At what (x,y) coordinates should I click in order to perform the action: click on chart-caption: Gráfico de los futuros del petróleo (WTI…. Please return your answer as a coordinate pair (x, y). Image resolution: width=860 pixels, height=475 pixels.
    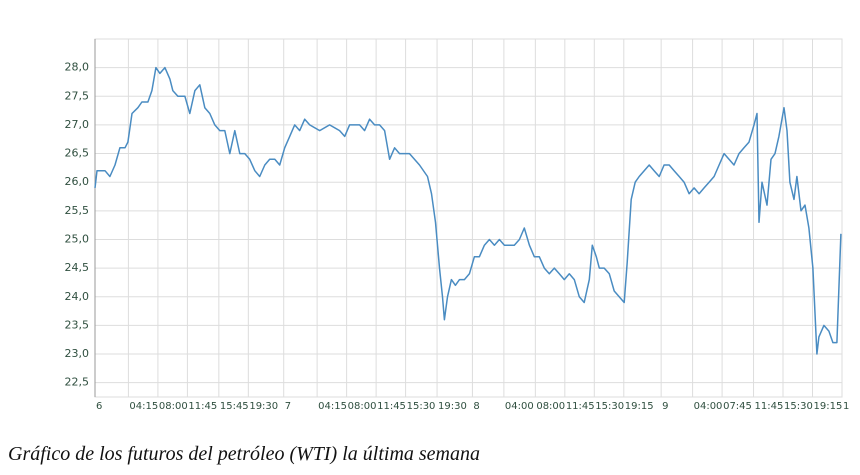
    Looking at the image, I should click on (244, 454).